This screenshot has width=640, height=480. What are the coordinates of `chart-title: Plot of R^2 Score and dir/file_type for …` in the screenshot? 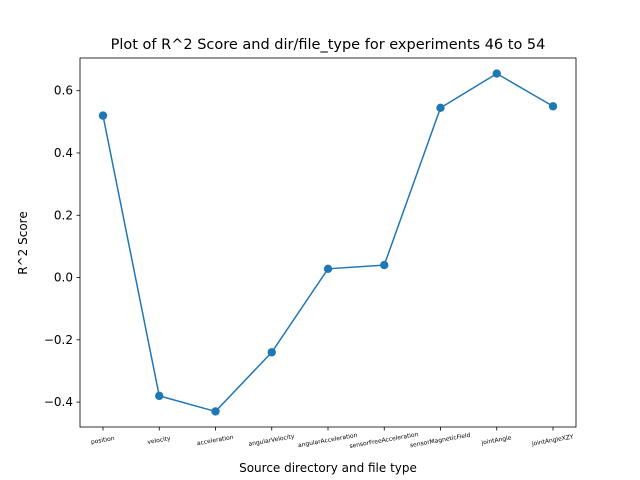 It's located at (328, 45).